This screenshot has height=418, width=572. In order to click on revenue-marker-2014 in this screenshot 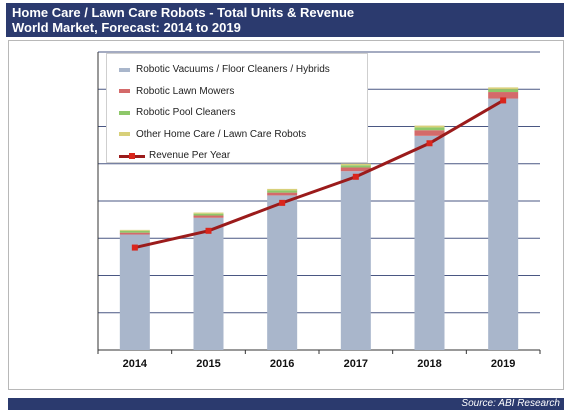, I will do `click(134, 247)`.